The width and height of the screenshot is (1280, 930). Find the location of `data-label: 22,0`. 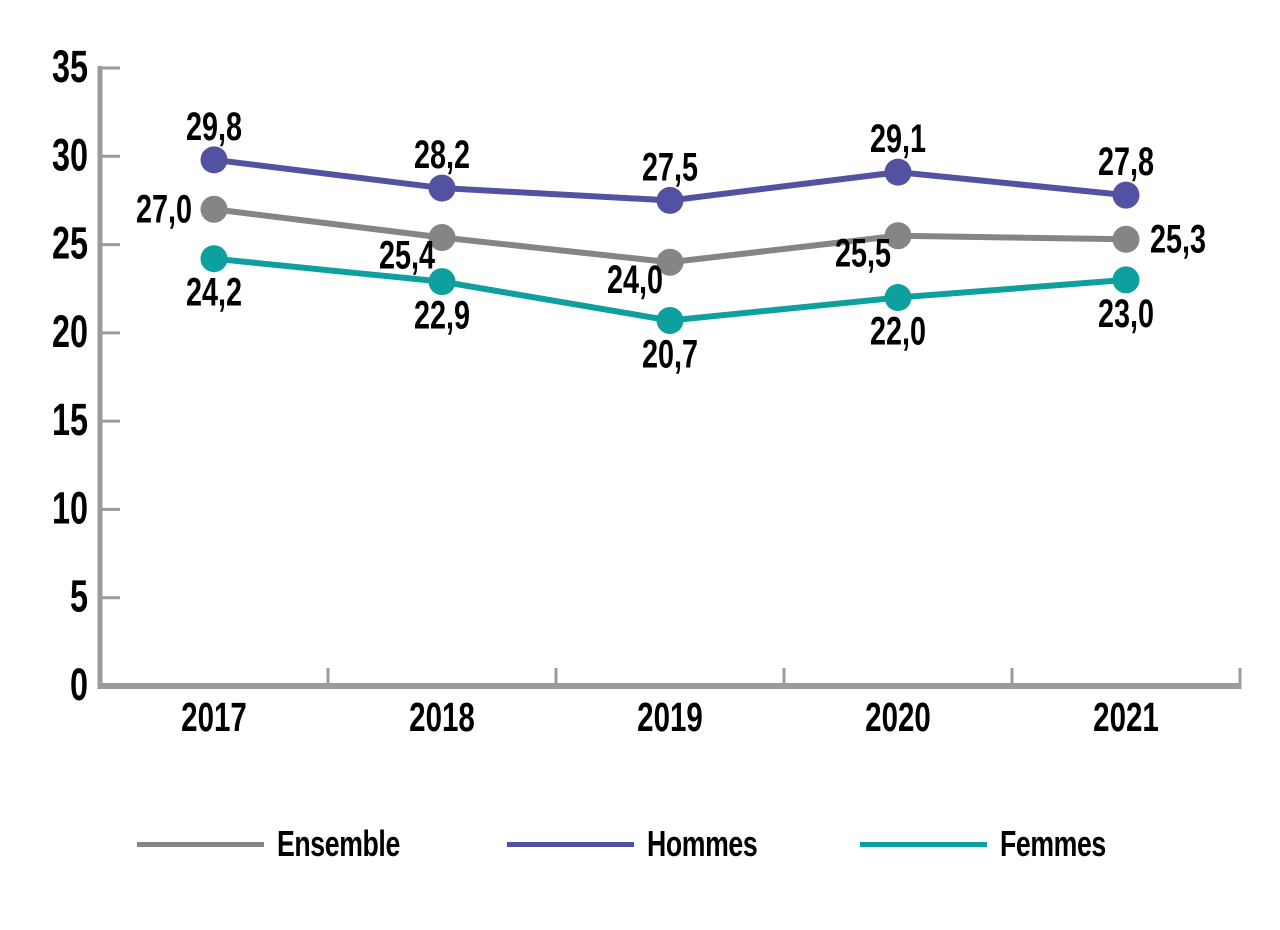

data-label: 22,0 is located at coordinates (898, 331).